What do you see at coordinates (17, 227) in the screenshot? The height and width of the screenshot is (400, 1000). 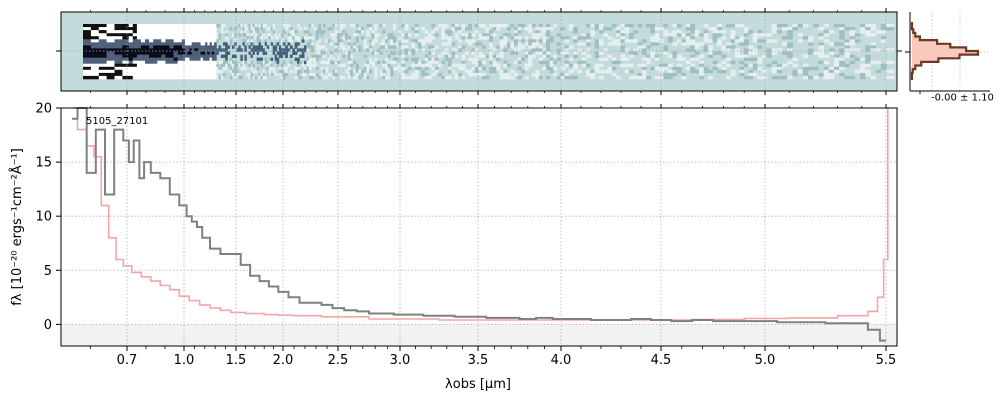 I see `y-axis-label: fλ [10⁻²⁰ ergs⁻¹cm⁻²Å⁻¹]` at bounding box center [17, 227].